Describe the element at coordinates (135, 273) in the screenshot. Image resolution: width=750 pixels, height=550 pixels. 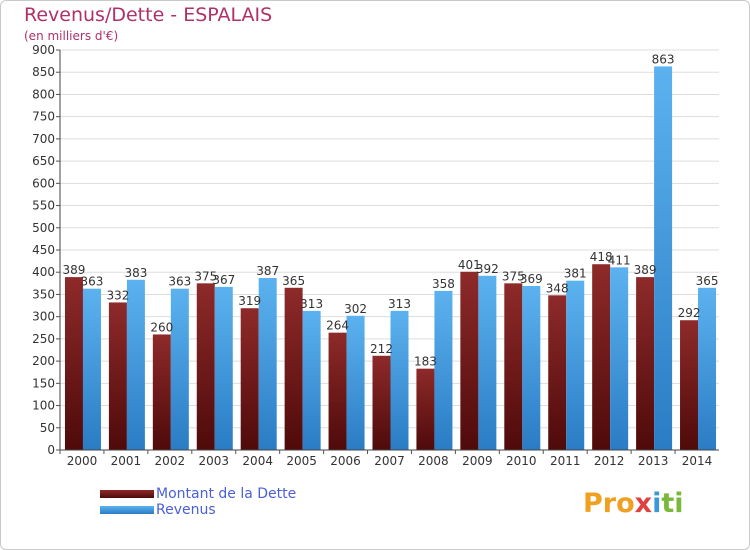
I see `data-label-revenus: 383` at that location.